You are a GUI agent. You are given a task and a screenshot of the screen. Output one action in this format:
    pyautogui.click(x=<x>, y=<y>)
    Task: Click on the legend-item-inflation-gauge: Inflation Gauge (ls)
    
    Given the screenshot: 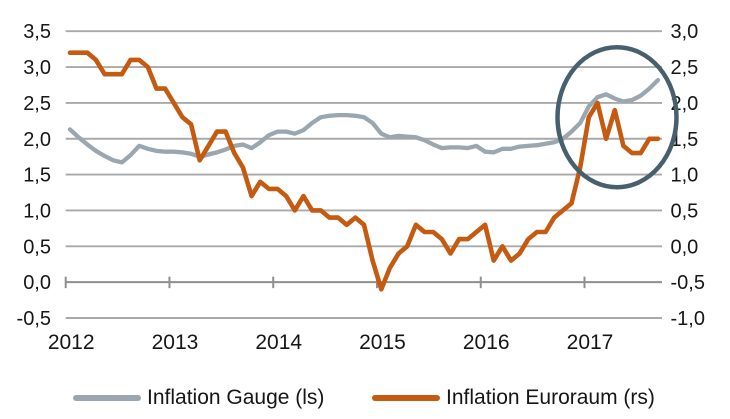 What is the action you would take?
    pyautogui.click(x=198, y=398)
    